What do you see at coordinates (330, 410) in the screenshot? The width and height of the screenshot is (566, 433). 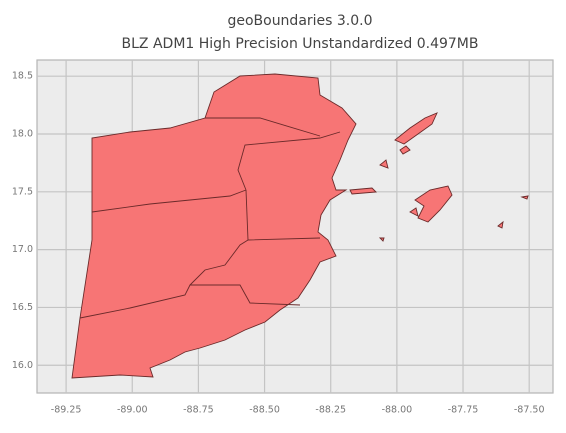 I see `x-tick-label: -88.25` at bounding box center [330, 410].